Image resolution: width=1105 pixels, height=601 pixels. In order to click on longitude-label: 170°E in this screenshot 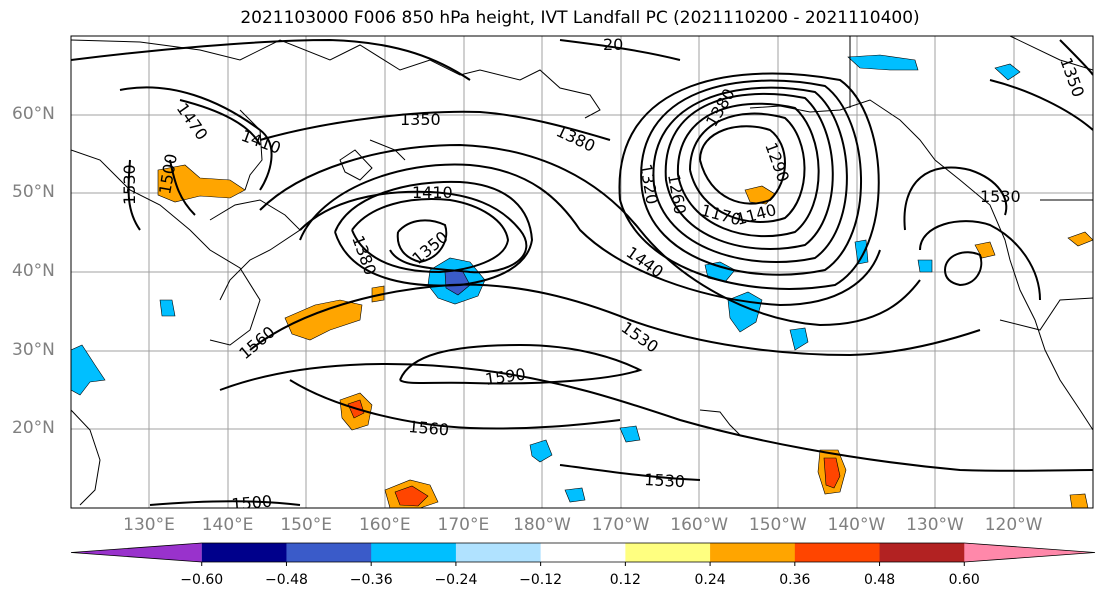, I will do `click(463, 525)`.